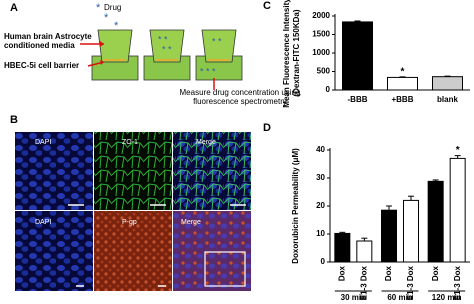 The image size is (474, 304). What do you see at coordinates (320, 233) in the screenshot?
I see `y-tick-label: 10` at bounding box center [320, 233].